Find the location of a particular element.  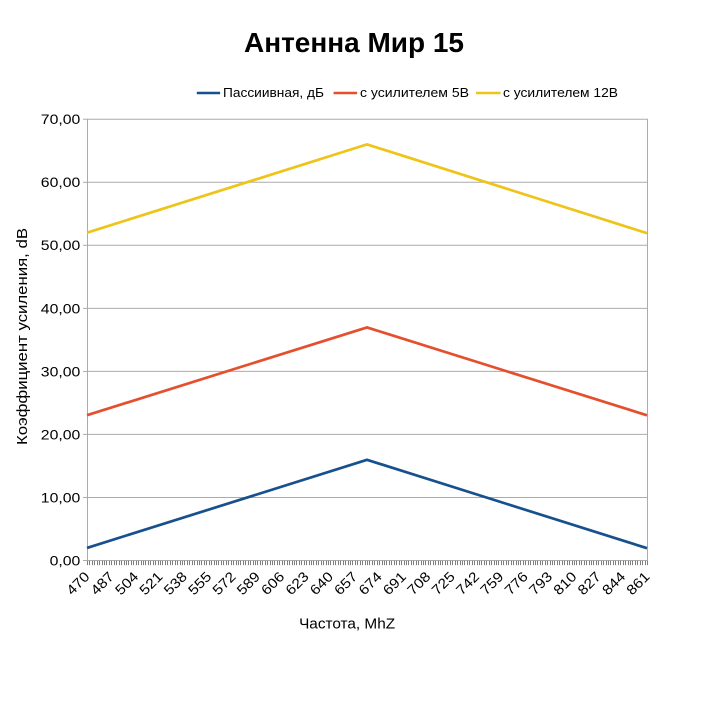

svg-text: 0,00 is located at coordinates (65, 560).